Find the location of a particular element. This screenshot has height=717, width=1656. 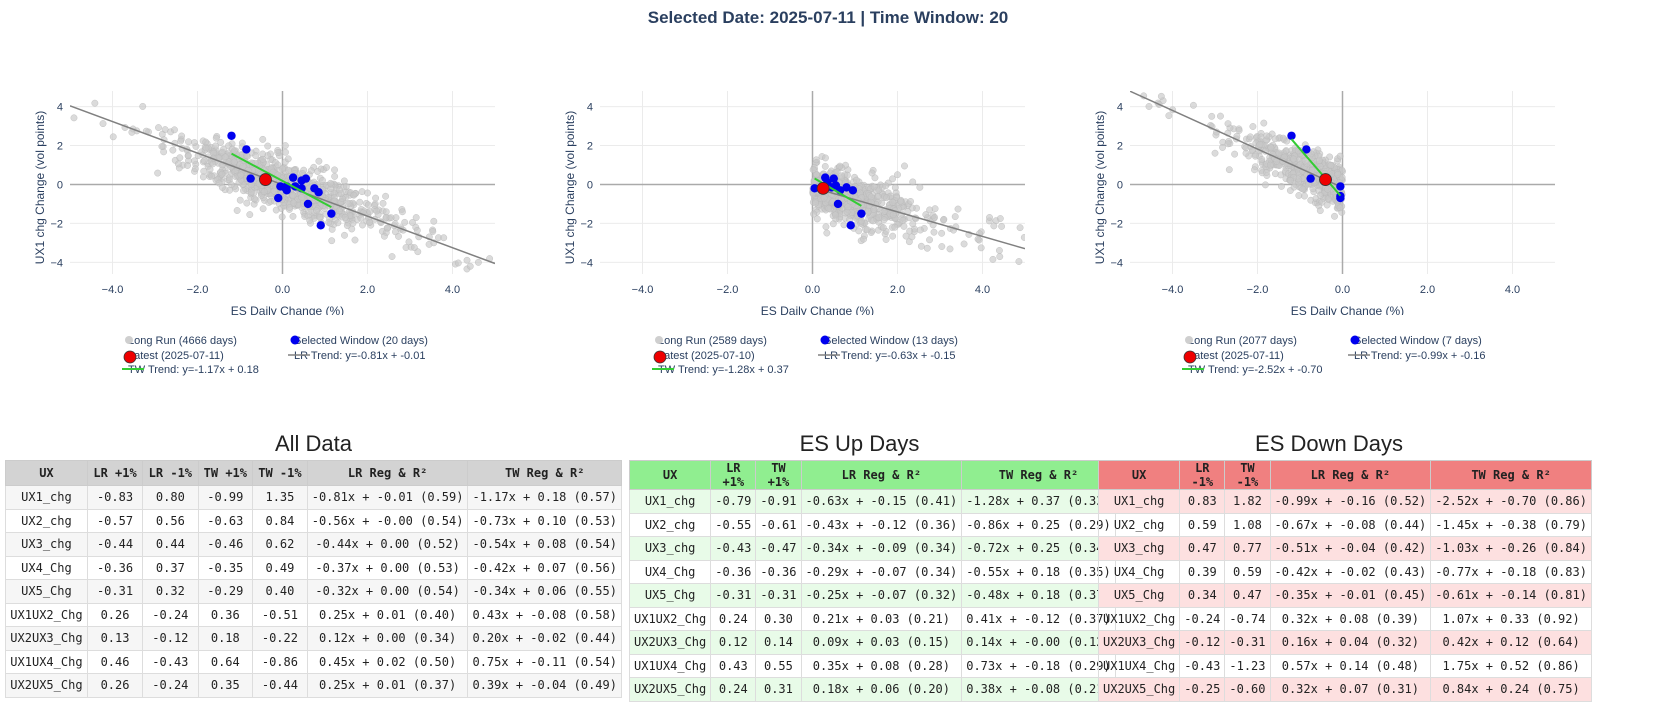

legend-item-latest: Latest (2025-07-10) is located at coordinates (703, 357).